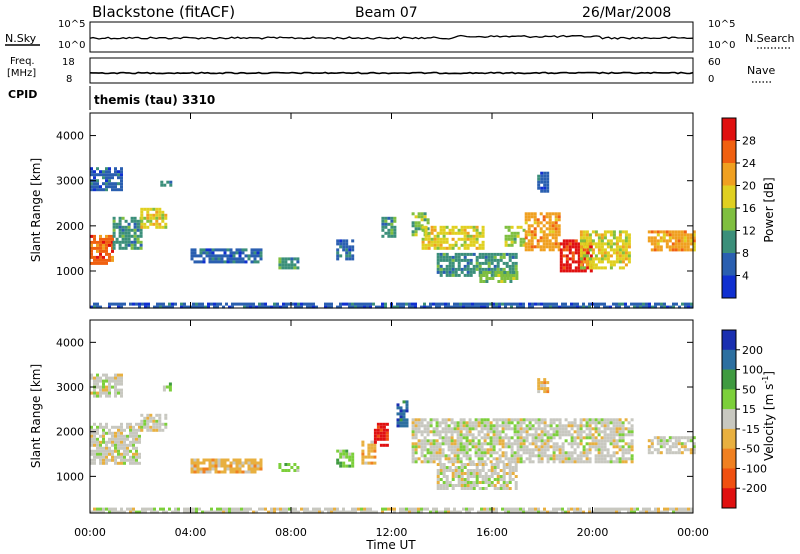  I want to click on nsky-tick-bottom: 10^0, so click(71, 45).